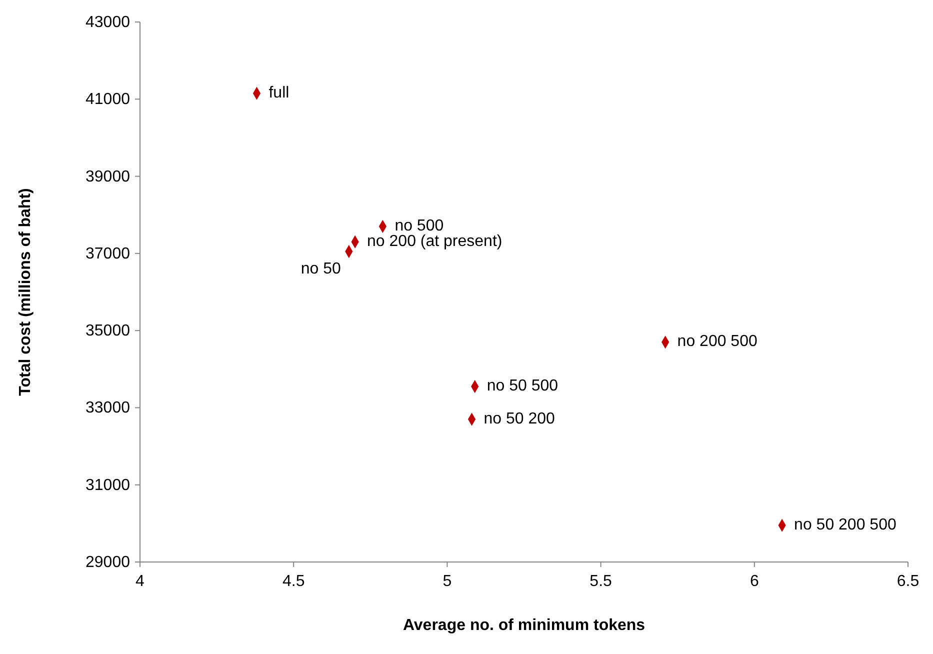 Image resolution: width=933 pixels, height=654 pixels. Describe the element at coordinates (419, 225) in the screenshot. I see `annotation: no 500` at that location.